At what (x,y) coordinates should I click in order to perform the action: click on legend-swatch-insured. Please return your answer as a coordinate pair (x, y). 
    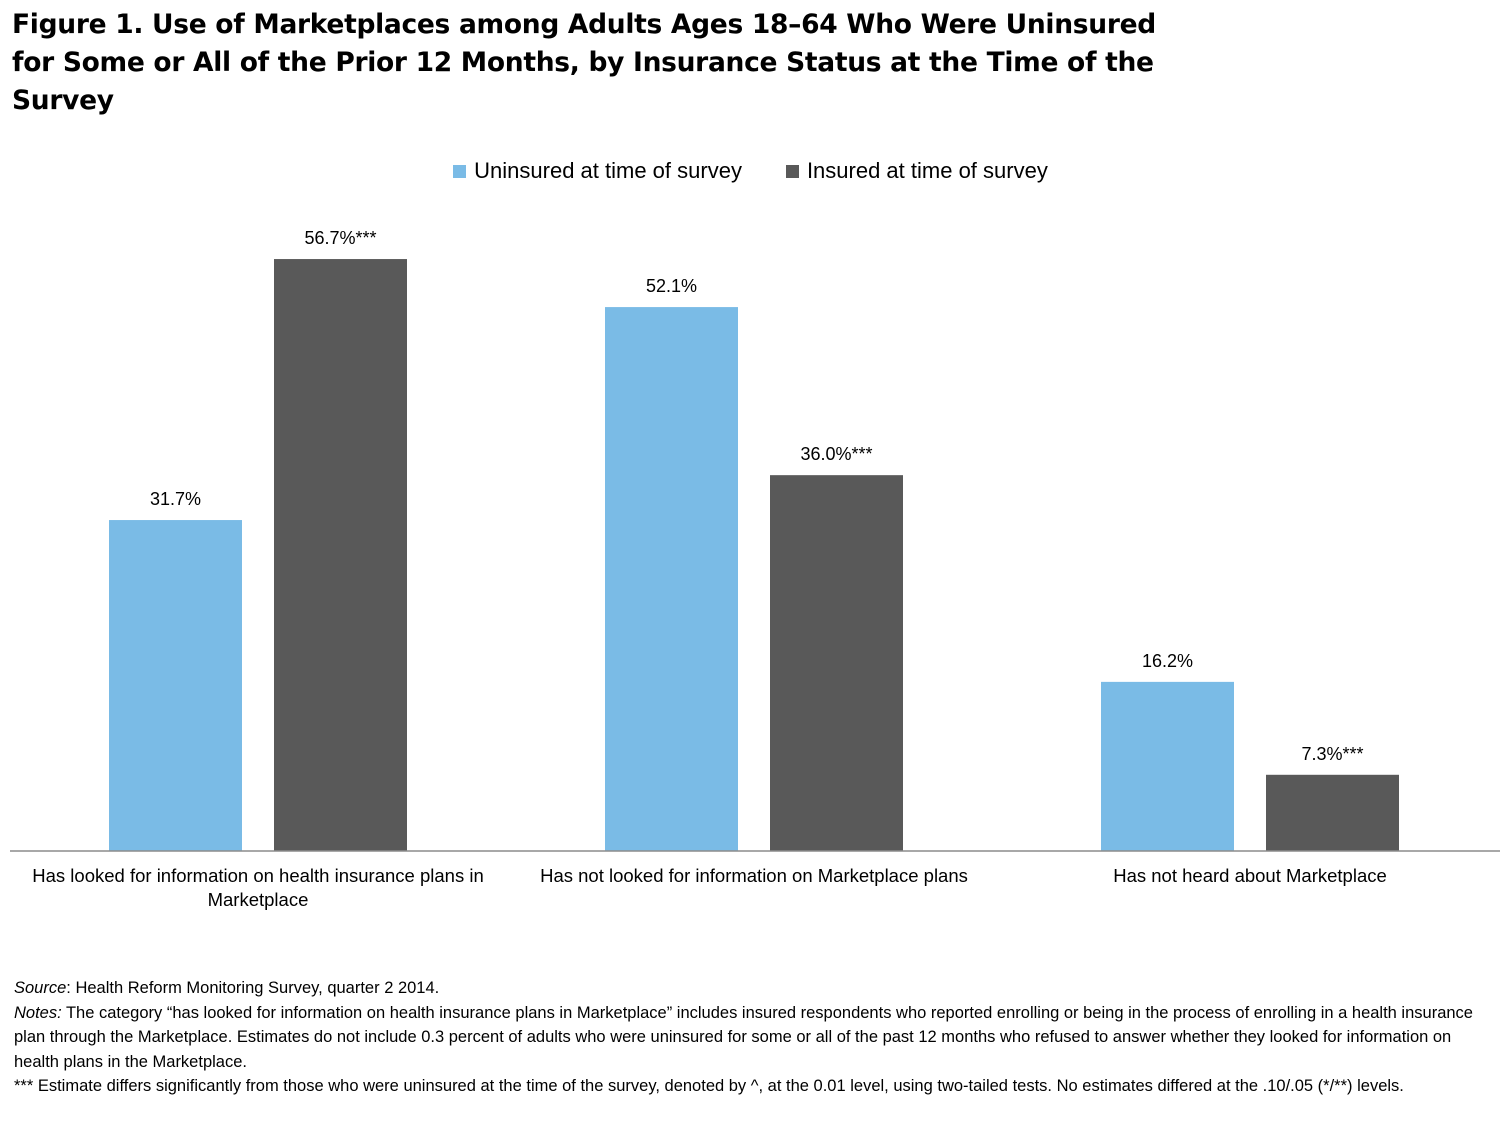
    Looking at the image, I should click on (792, 171).